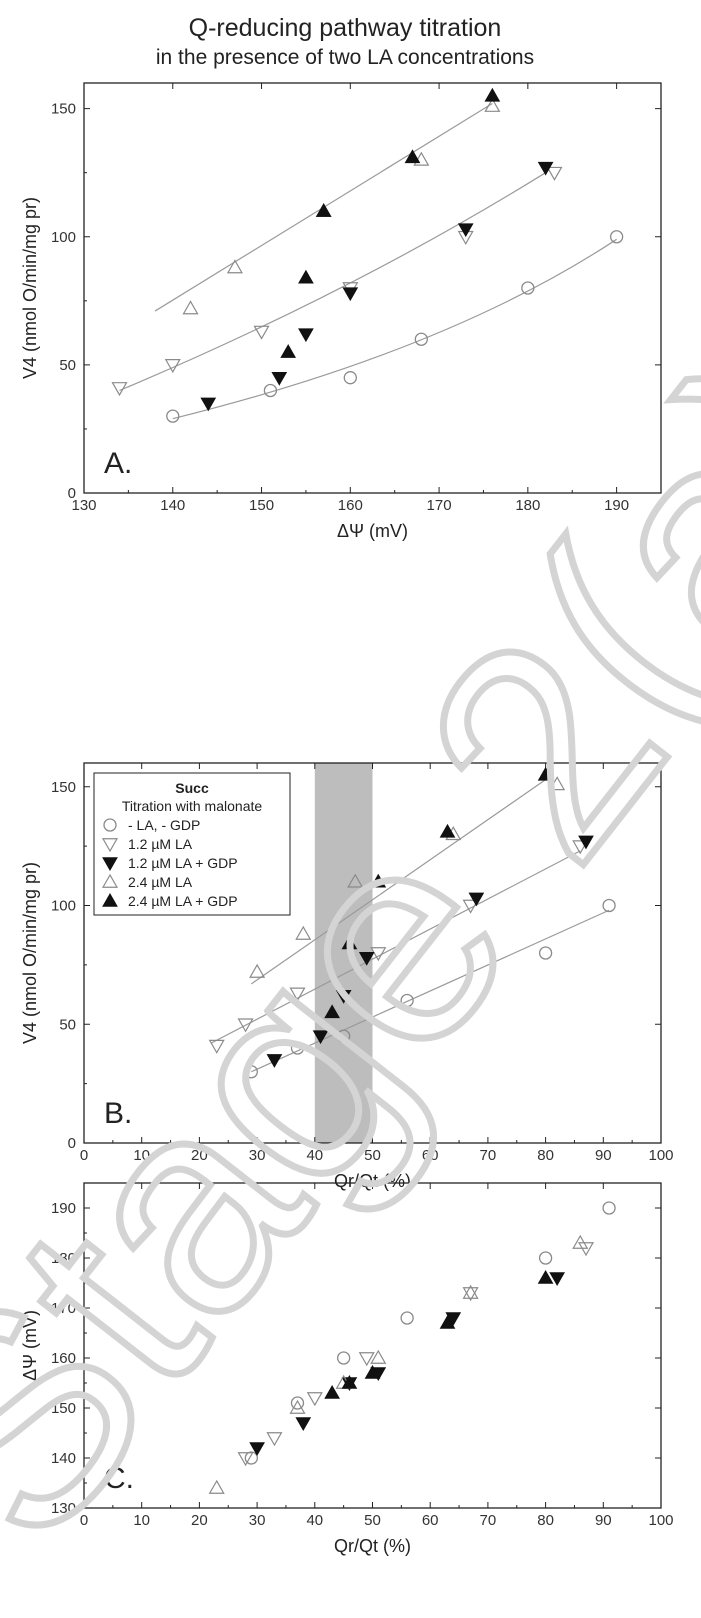  What do you see at coordinates (183, 901) in the screenshot?
I see `legend-entry: 2.4 µM LA + GDP` at bounding box center [183, 901].